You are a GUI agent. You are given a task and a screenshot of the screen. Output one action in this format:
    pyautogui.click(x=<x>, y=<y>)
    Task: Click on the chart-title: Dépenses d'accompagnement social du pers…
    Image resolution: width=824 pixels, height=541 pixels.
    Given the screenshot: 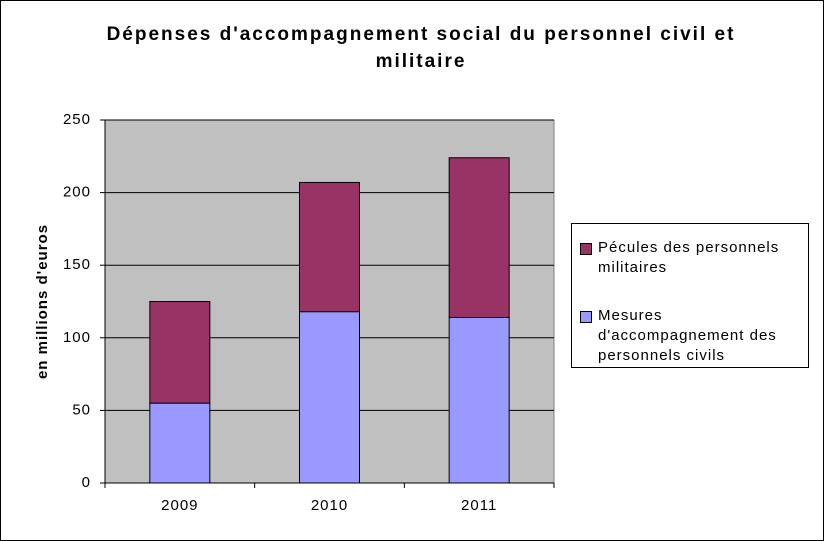 What is the action you would take?
    pyautogui.click(x=421, y=48)
    